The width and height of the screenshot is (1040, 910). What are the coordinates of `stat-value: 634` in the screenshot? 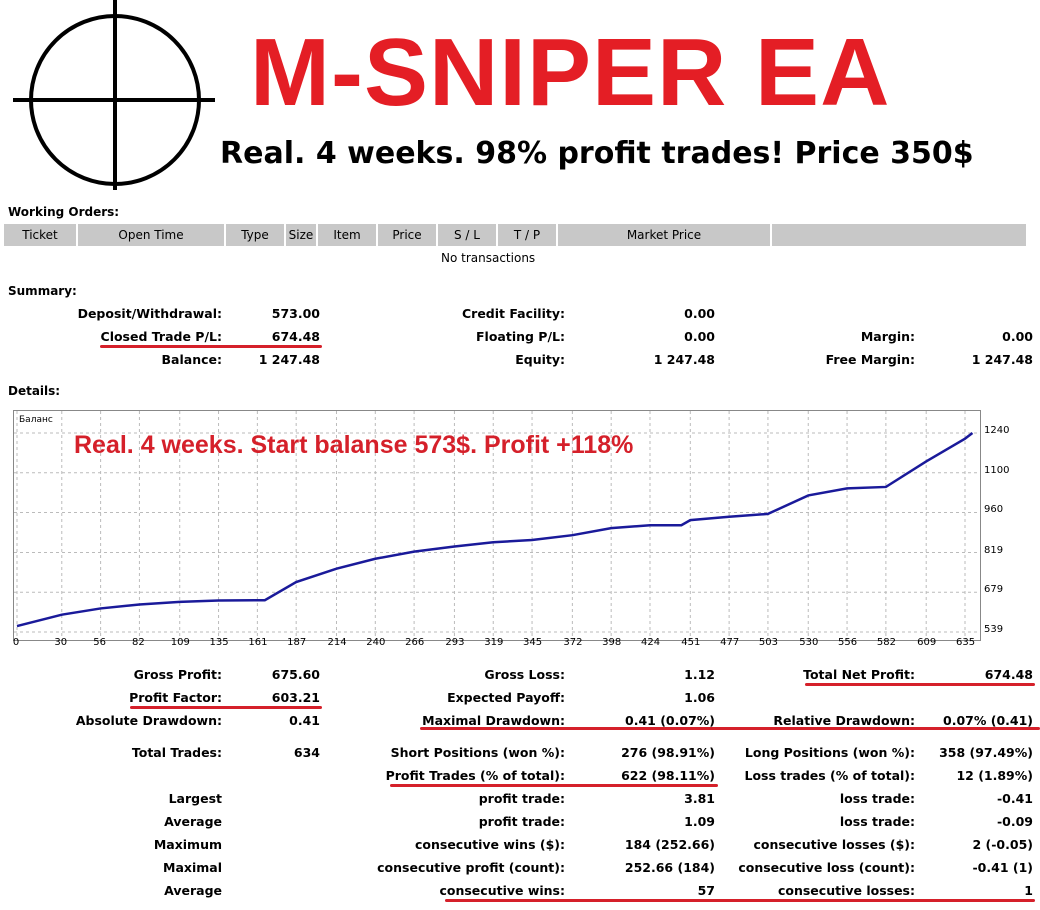 It's located at (306, 752).